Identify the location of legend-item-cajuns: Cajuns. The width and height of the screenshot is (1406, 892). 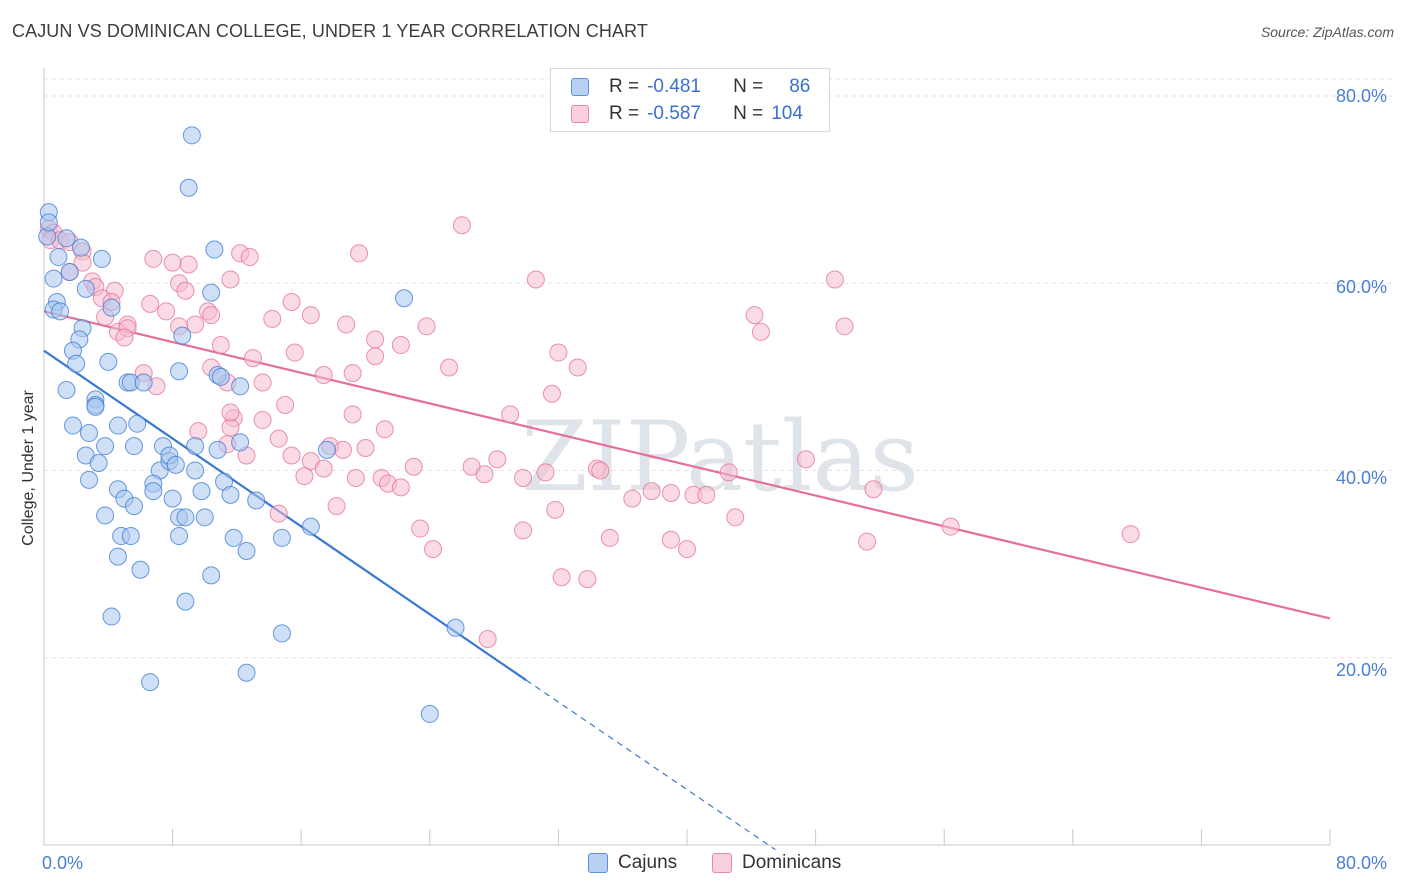
(632, 863).